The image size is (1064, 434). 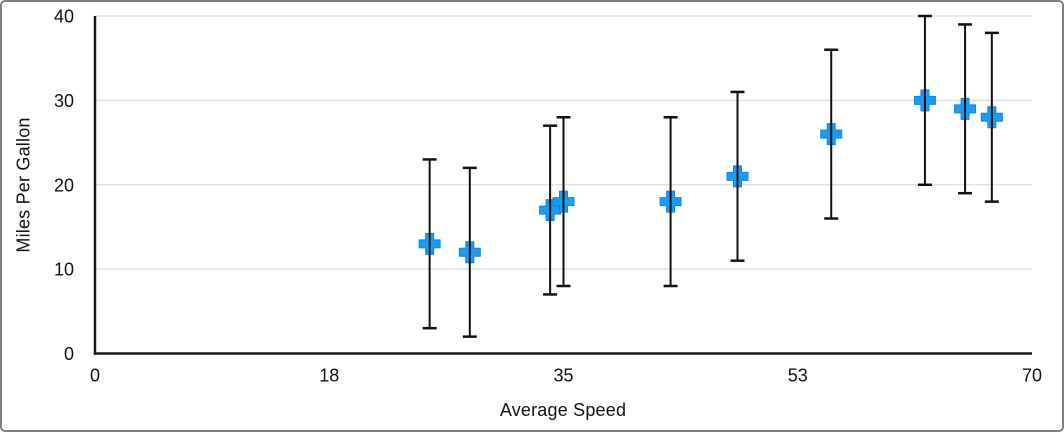 I want to click on x-tick-label: 70, so click(x=1032, y=376).